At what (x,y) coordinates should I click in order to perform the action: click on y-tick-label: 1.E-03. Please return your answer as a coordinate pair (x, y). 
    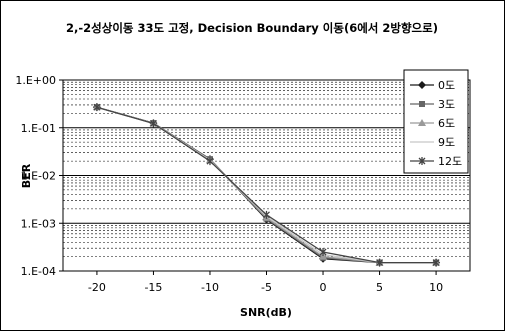
    Looking at the image, I should click on (38, 223).